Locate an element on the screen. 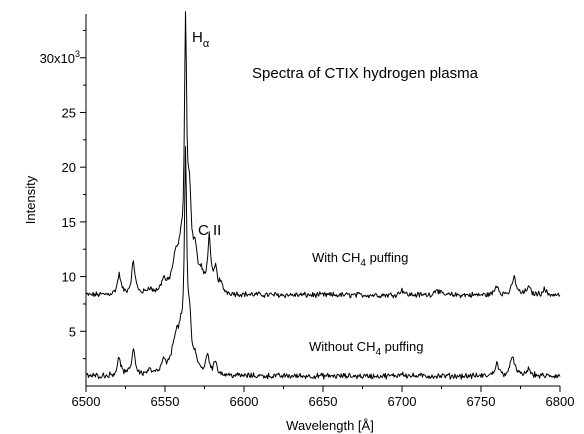  h-alpha-label: Hα is located at coordinates (201, 39).